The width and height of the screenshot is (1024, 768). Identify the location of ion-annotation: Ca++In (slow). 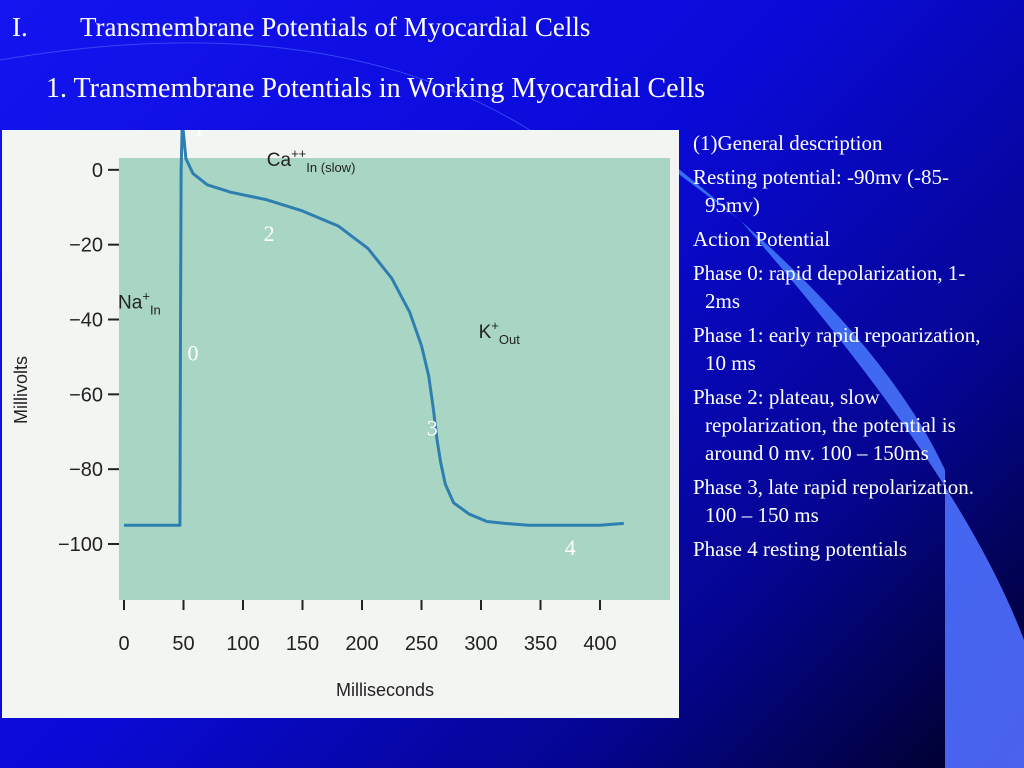
(311, 160).